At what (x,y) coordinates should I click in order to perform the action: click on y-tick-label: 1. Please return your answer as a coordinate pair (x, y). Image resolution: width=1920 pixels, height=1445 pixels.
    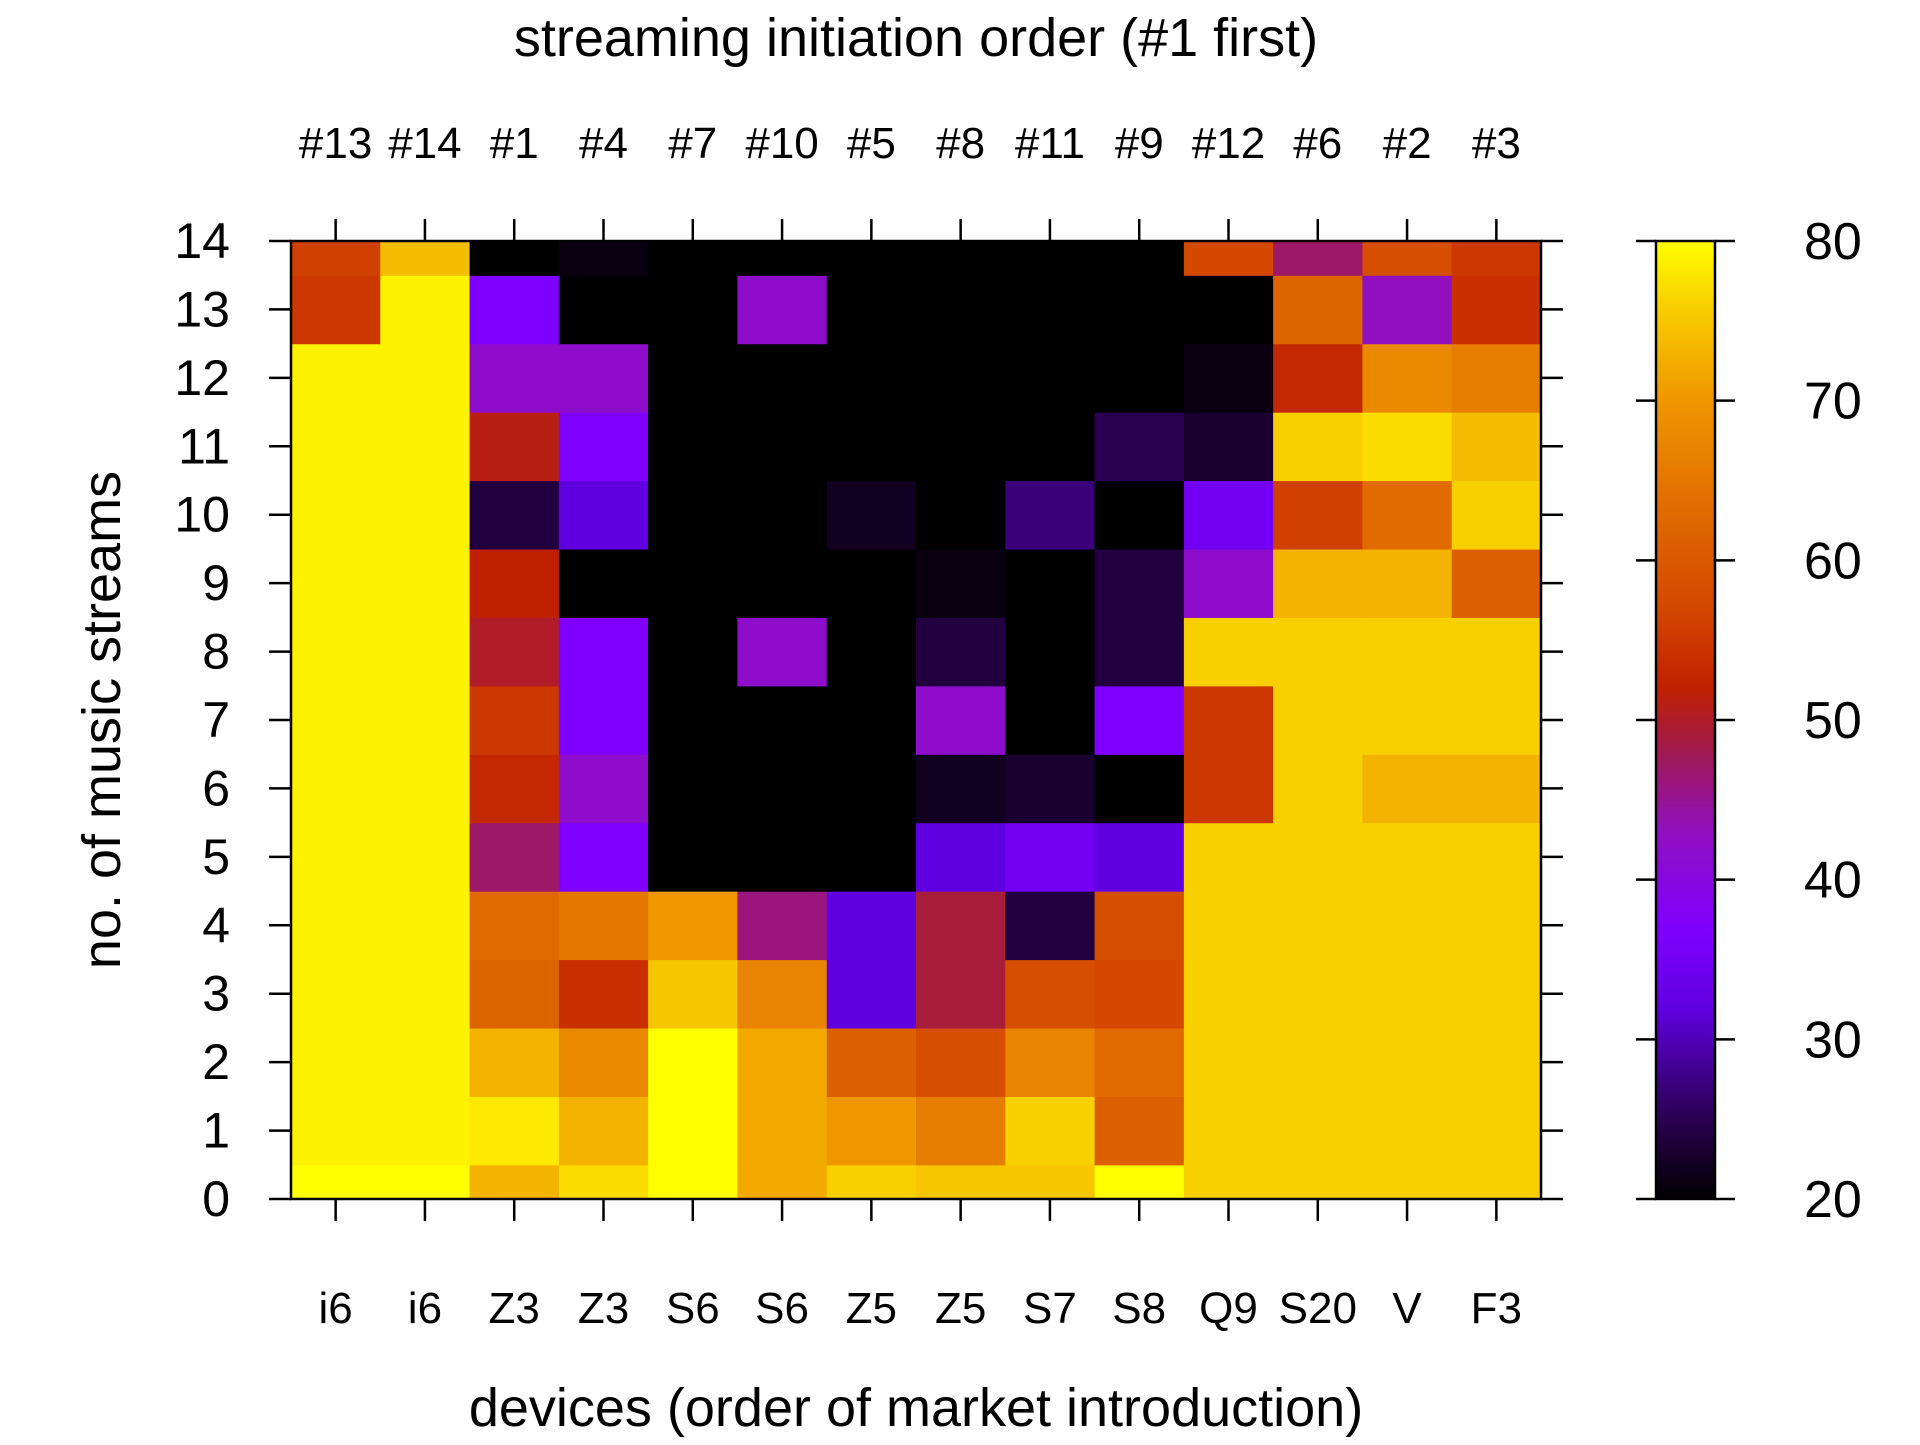
    Looking at the image, I should click on (216, 1131).